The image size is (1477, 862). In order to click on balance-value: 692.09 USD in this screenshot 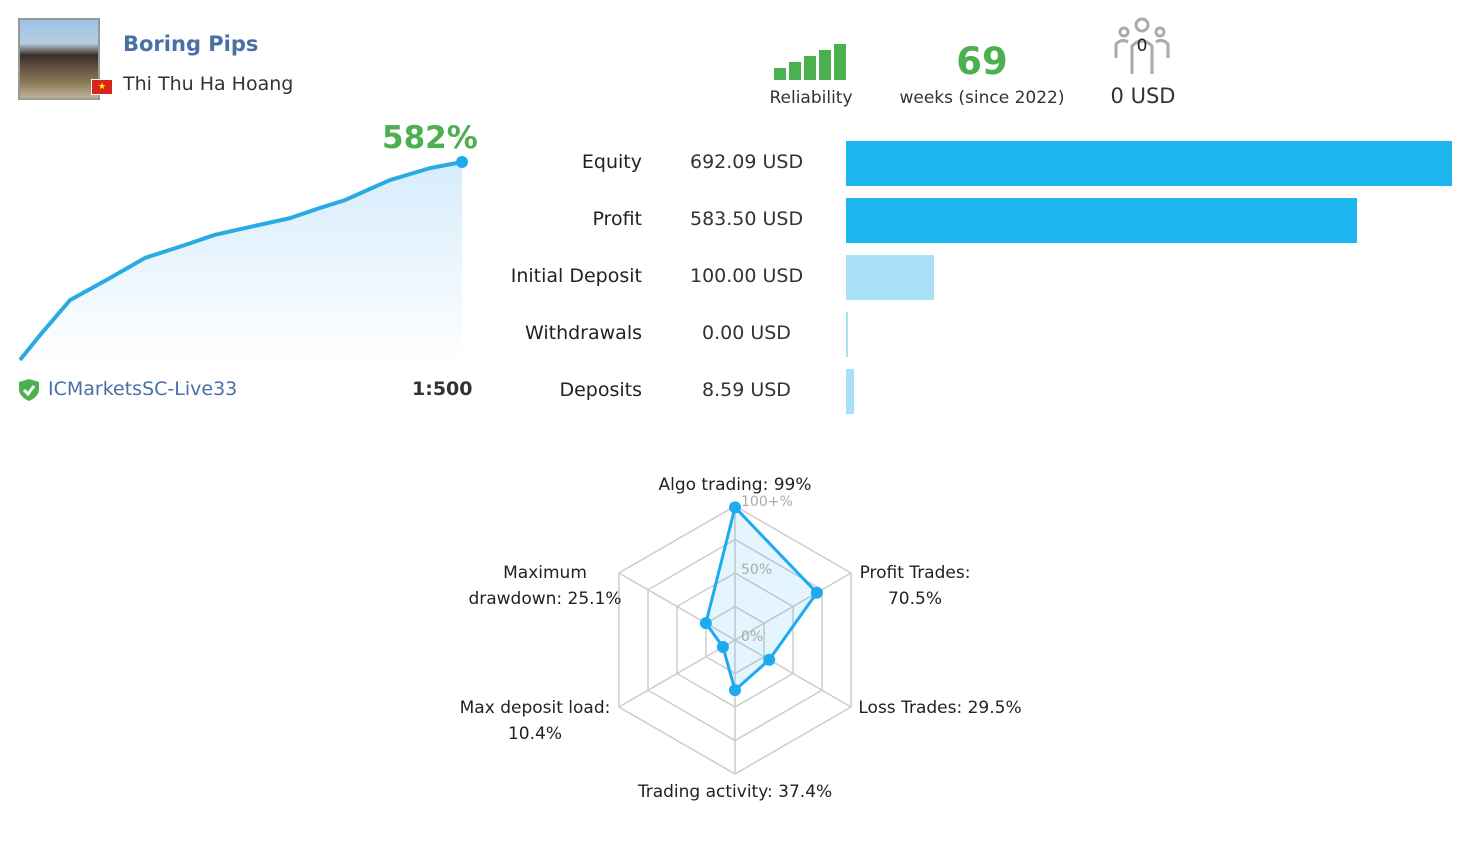, I will do `click(747, 162)`.